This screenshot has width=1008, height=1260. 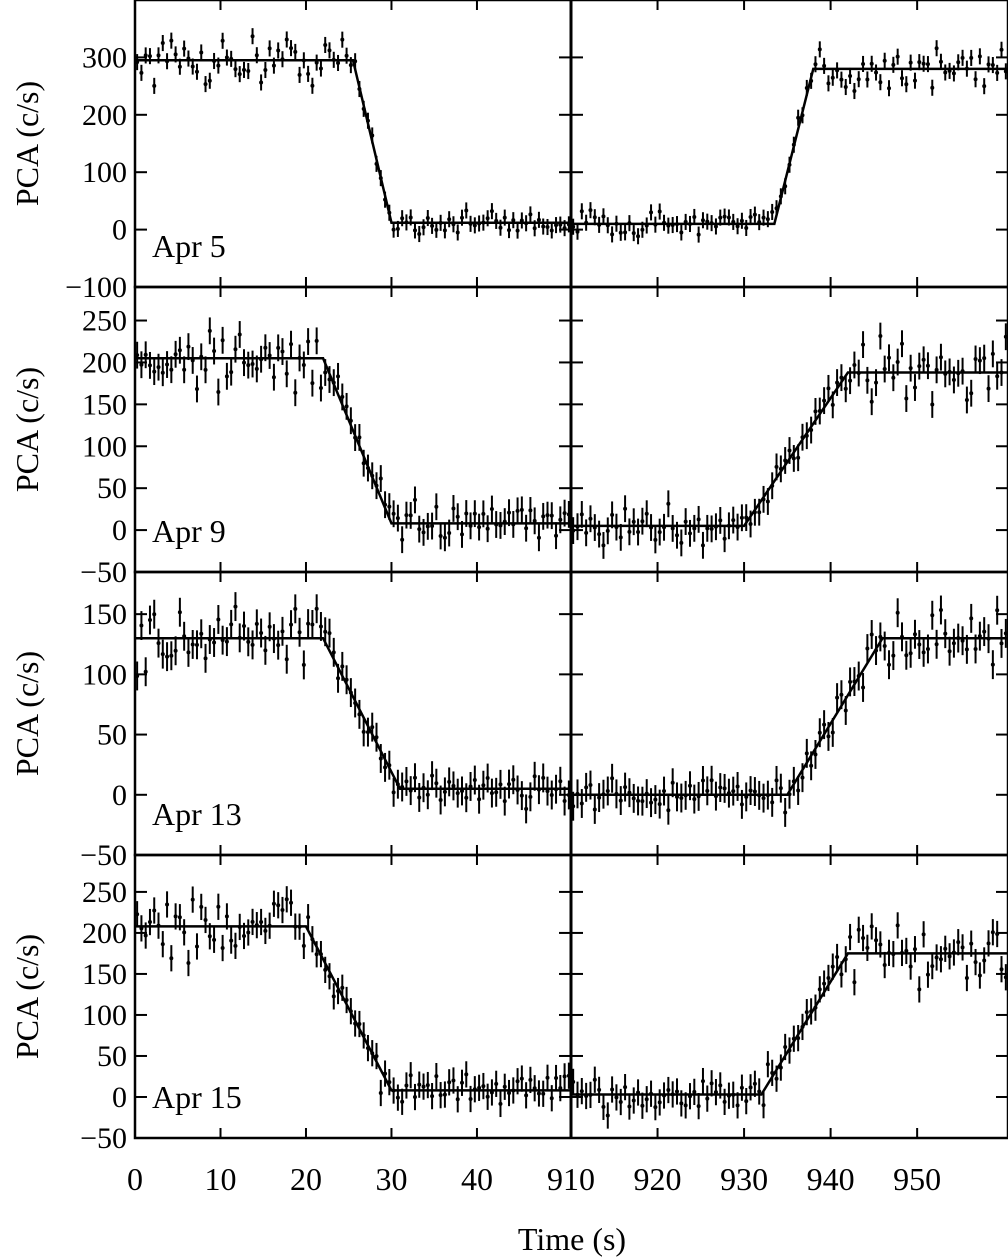 I want to click on y-tick-label: 150, so click(x=104, y=404).